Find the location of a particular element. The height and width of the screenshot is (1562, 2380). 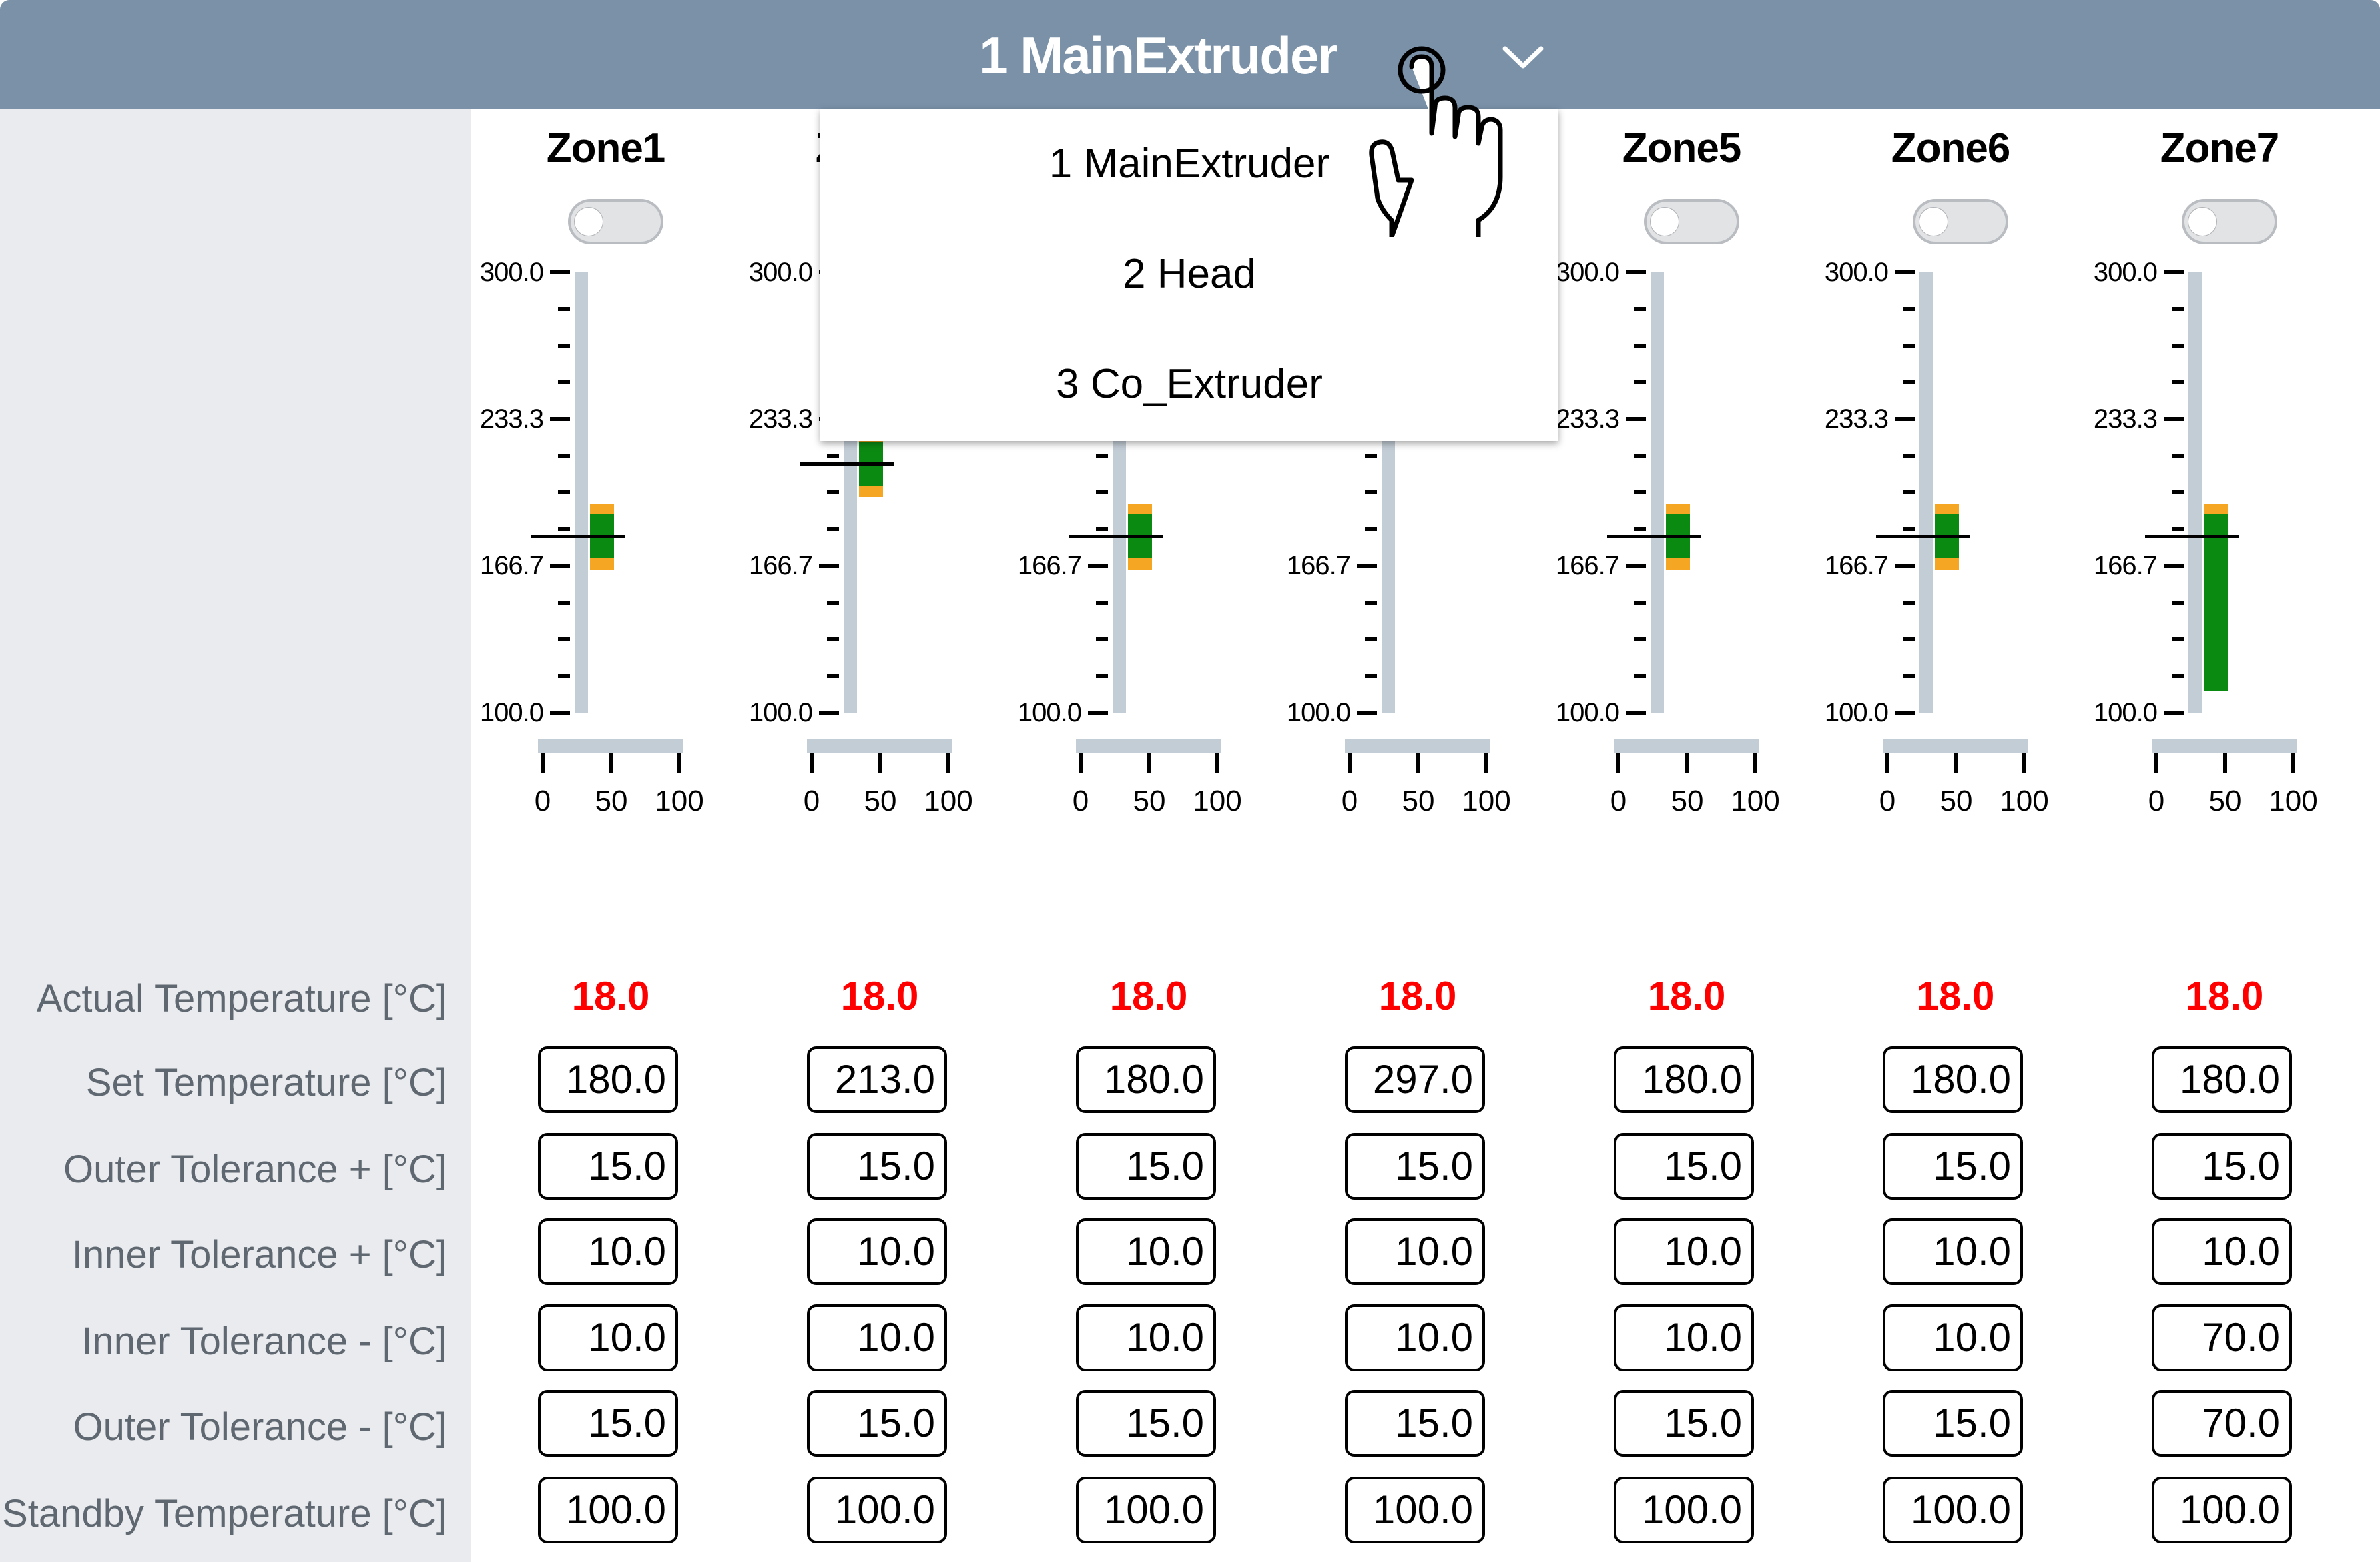

extruder-selector-title: 1 MainExtruder is located at coordinates (1158, 56).